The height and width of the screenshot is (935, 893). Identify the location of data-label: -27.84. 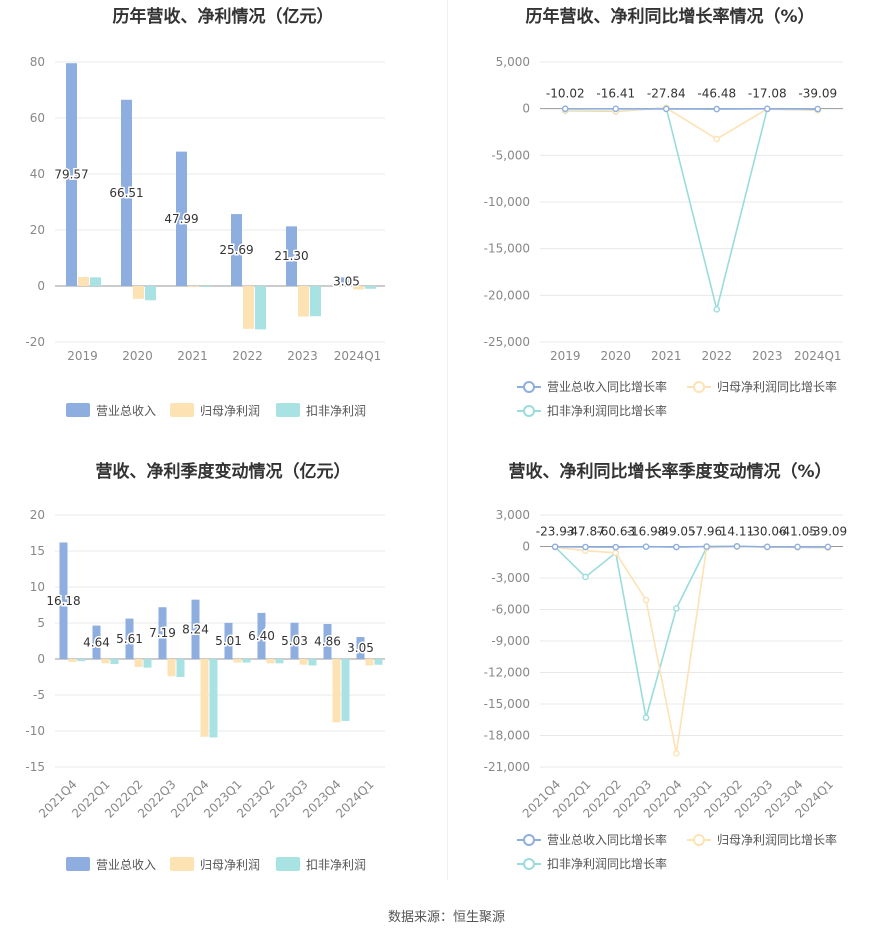
(666, 94).